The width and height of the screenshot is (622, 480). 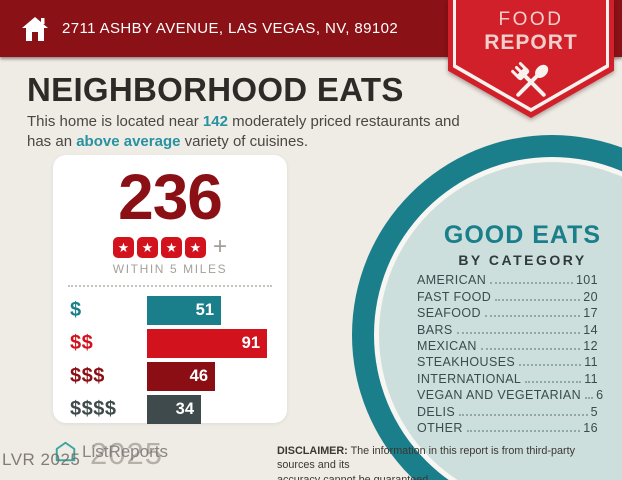 I want to click on category-label: OTHER, so click(x=440, y=427).